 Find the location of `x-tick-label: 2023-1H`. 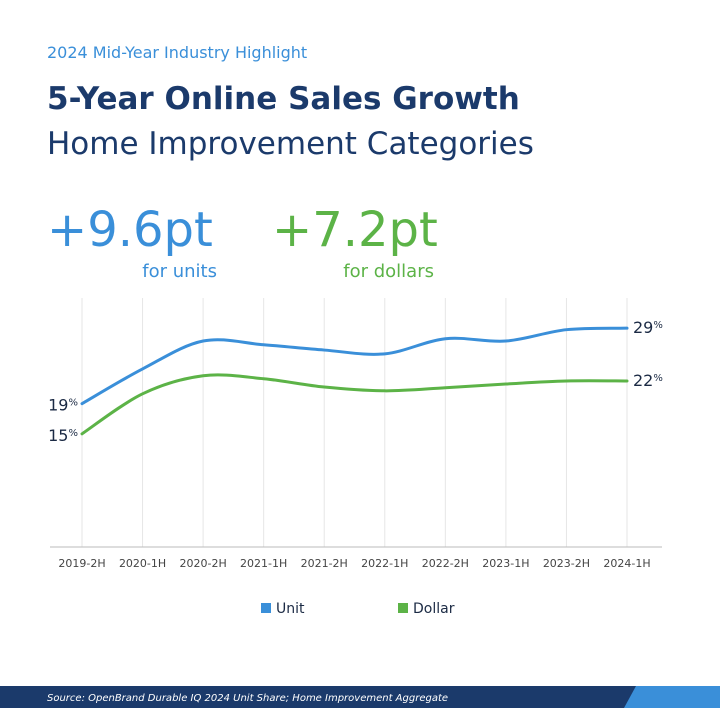

x-tick-label: 2023-1H is located at coordinates (505, 563).